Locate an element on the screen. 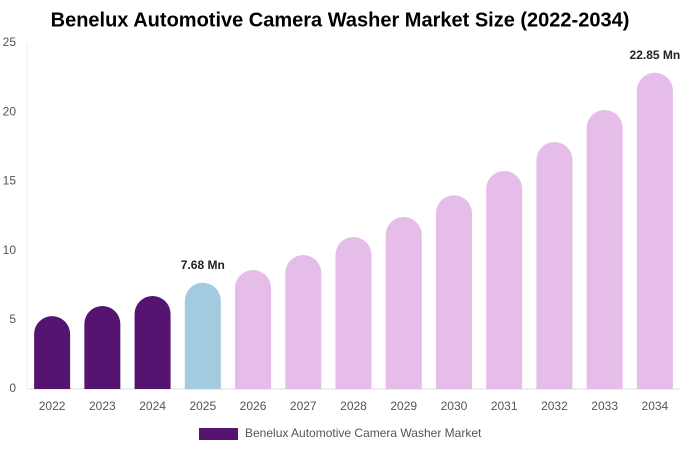 The width and height of the screenshot is (680, 450). x-tick-label: 2023 is located at coordinates (102, 406).